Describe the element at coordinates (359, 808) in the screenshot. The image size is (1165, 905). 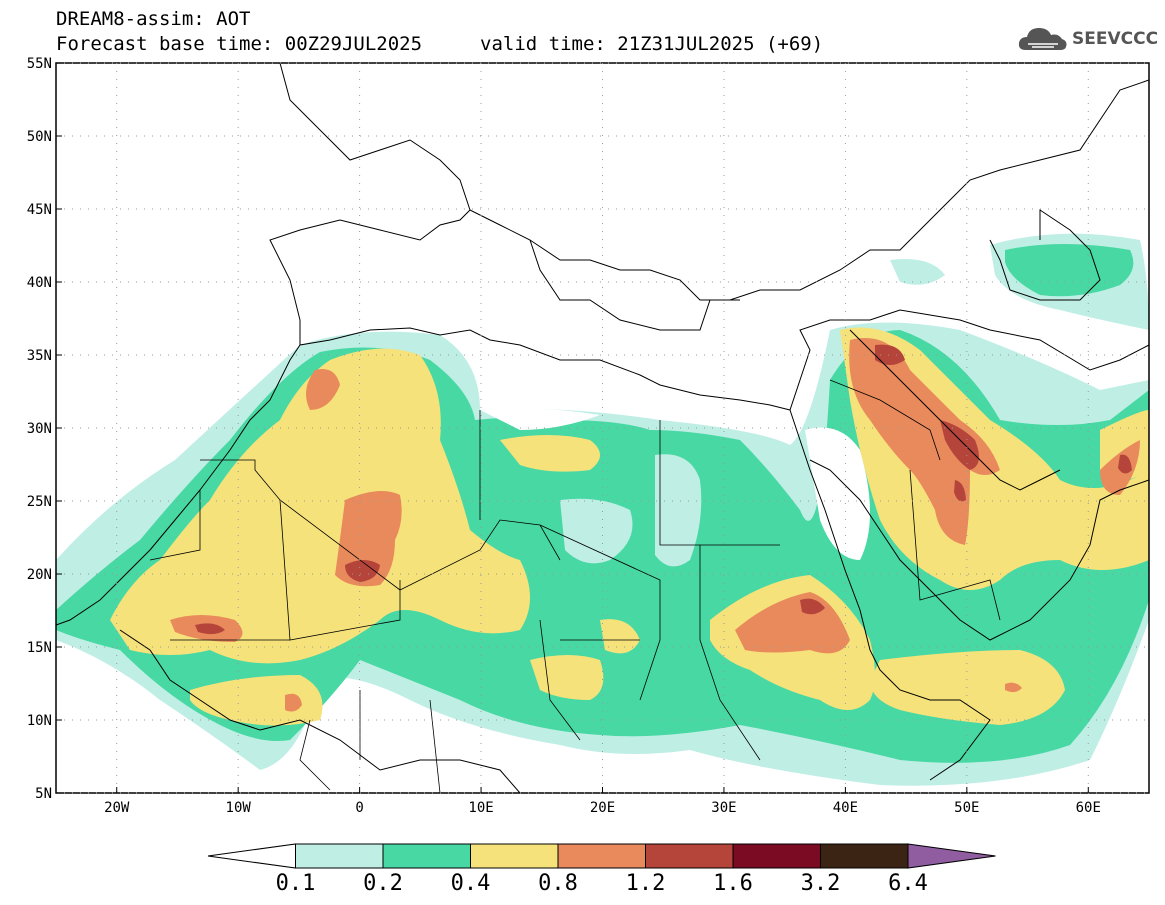
I see `lon-tick-label: 0` at that location.